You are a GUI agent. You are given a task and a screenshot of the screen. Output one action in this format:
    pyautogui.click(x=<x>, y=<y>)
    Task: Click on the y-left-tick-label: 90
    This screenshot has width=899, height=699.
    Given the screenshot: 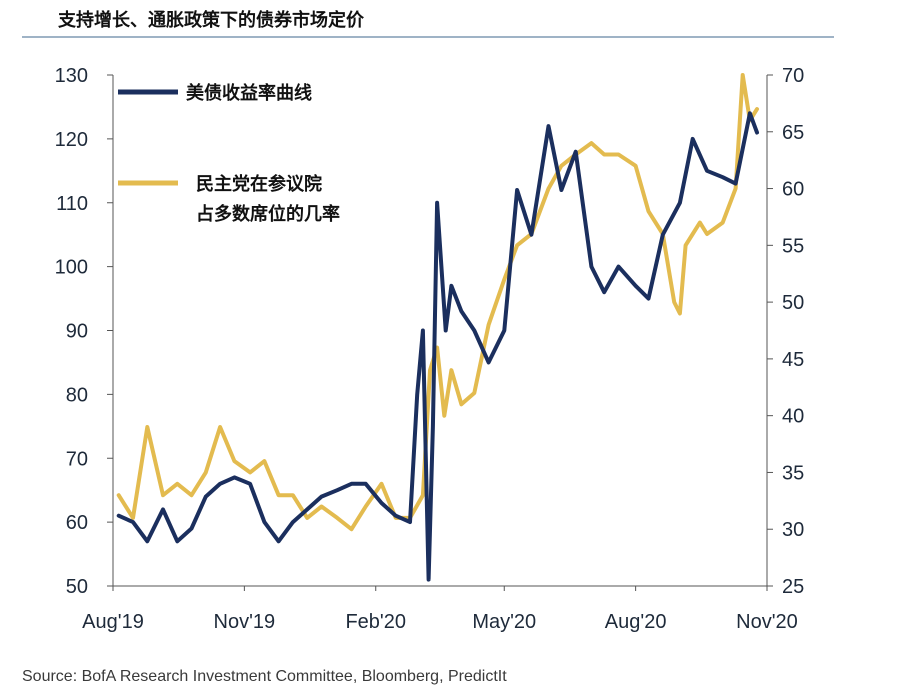 What is the action you would take?
    pyautogui.click(x=77, y=332)
    